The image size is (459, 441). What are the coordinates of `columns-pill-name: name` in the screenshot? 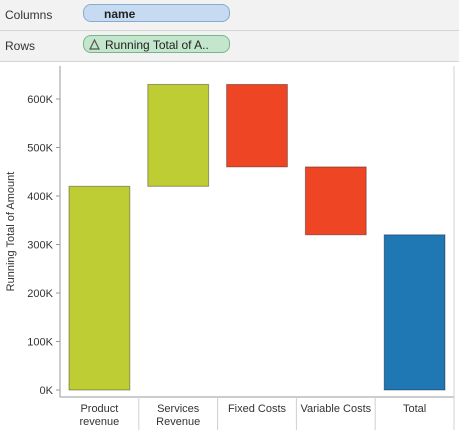 It's located at (156, 13).